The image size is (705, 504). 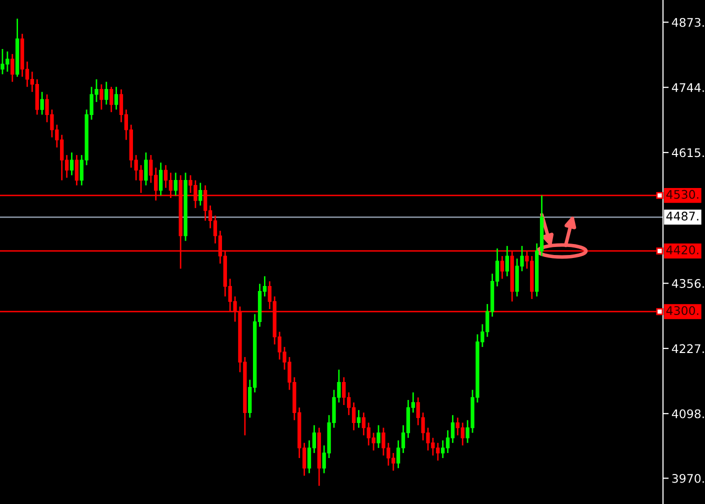 I want to click on ref-line-label: 4487., so click(x=682, y=216).